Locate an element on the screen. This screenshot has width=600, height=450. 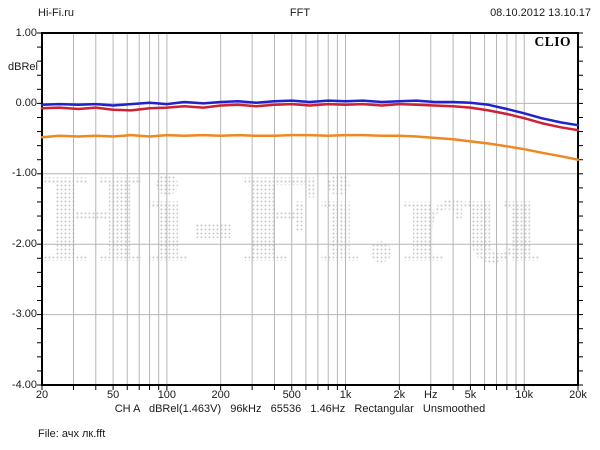
x-tick-label: 20 is located at coordinates (42, 395).